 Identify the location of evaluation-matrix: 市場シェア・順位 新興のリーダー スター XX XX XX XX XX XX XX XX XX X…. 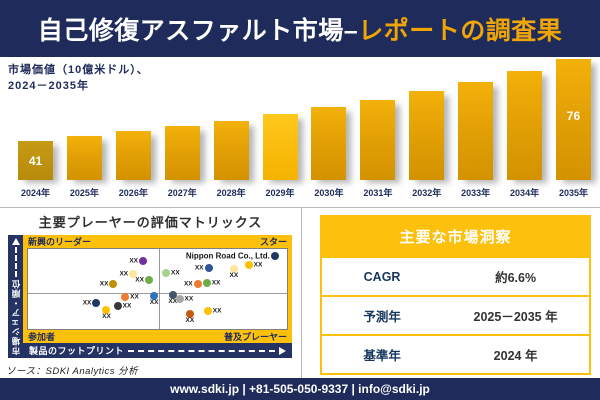
(150, 296).